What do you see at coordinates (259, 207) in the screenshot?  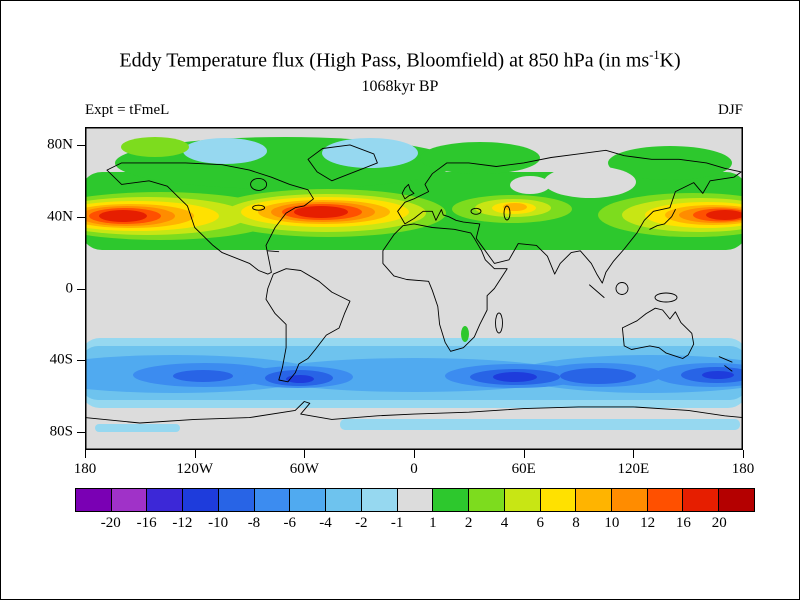 I see `great-lakes` at bounding box center [259, 207].